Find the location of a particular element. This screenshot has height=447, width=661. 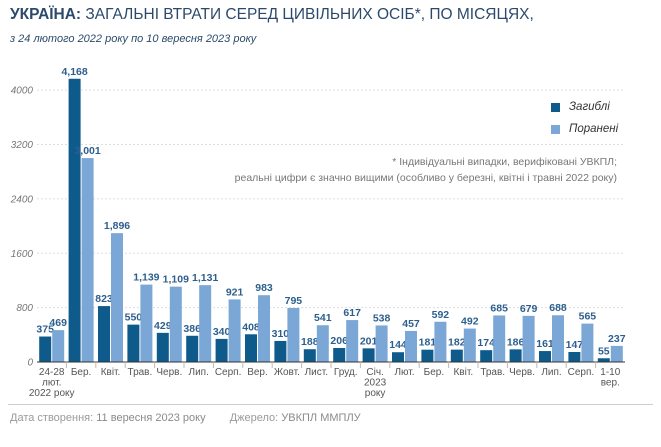

value-label-injured: 492 is located at coordinates (470, 322).